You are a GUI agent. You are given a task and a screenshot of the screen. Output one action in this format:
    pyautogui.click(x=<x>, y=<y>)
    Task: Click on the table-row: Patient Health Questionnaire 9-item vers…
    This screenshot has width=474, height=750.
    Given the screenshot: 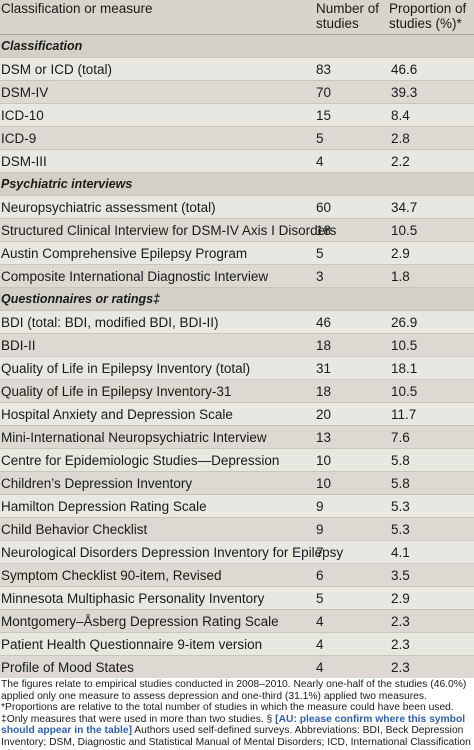 What is the action you would take?
    pyautogui.click(x=237, y=644)
    